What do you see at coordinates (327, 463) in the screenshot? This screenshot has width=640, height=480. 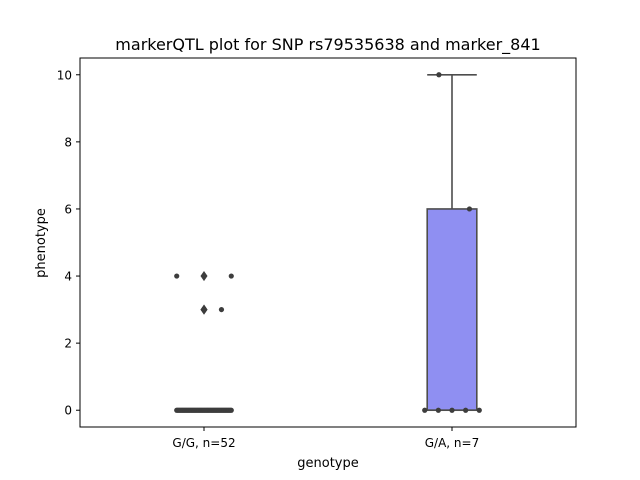 I see `x-axis-label: genotype` at bounding box center [327, 463].